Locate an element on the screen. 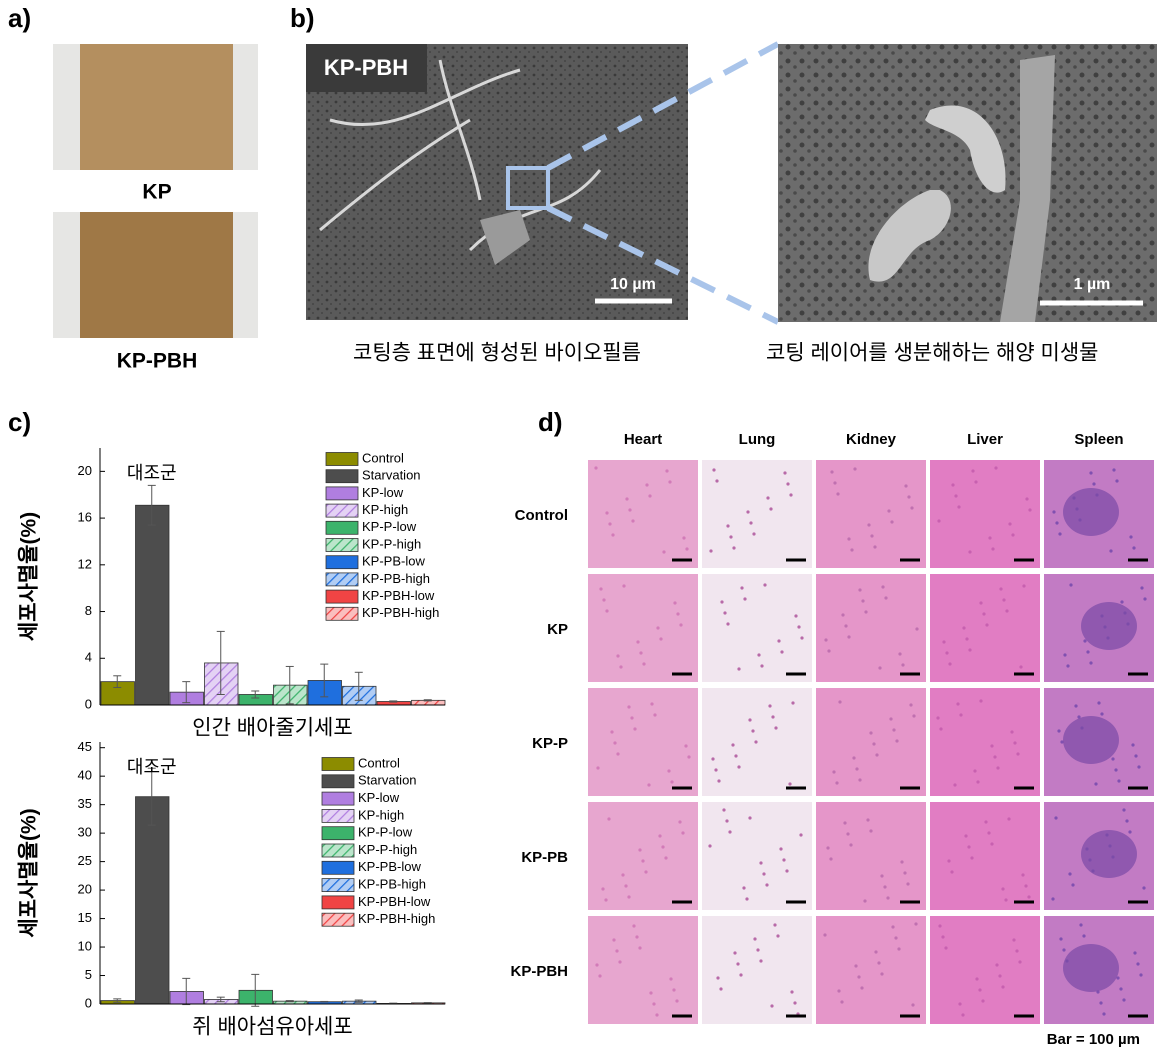  scale-label: 10 µm is located at coordinates (633, 284).